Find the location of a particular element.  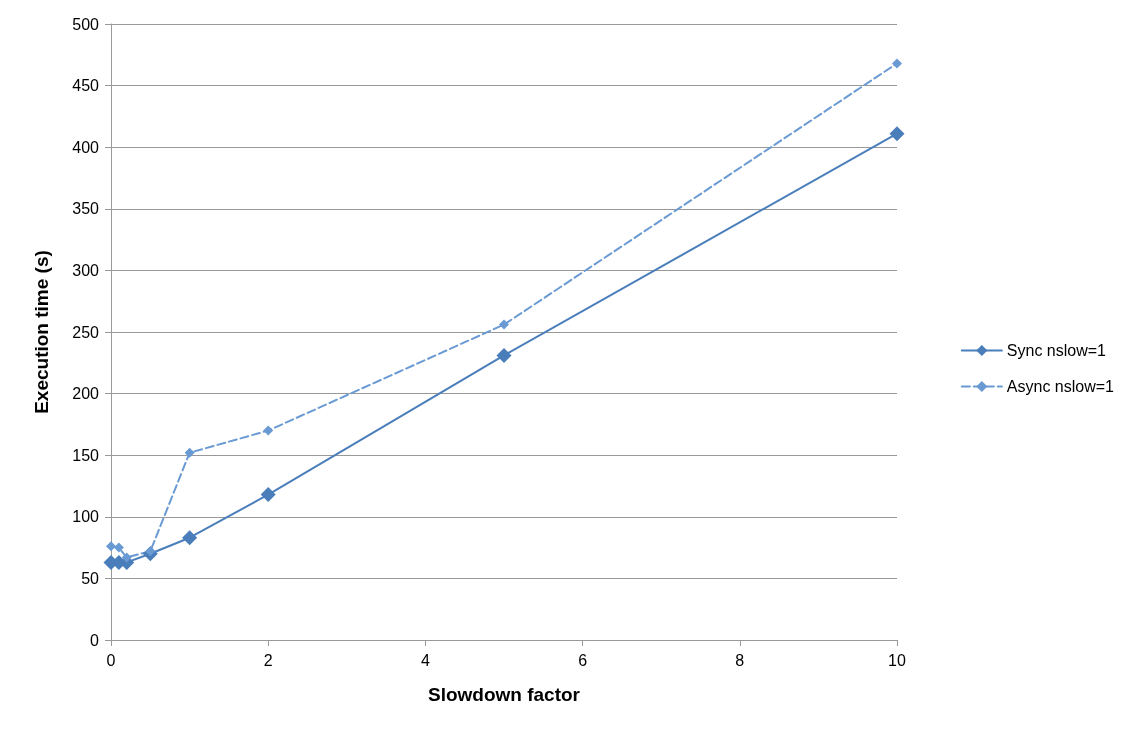

y-axis-title: Execution time (s) is located at coordinates (41, 332).